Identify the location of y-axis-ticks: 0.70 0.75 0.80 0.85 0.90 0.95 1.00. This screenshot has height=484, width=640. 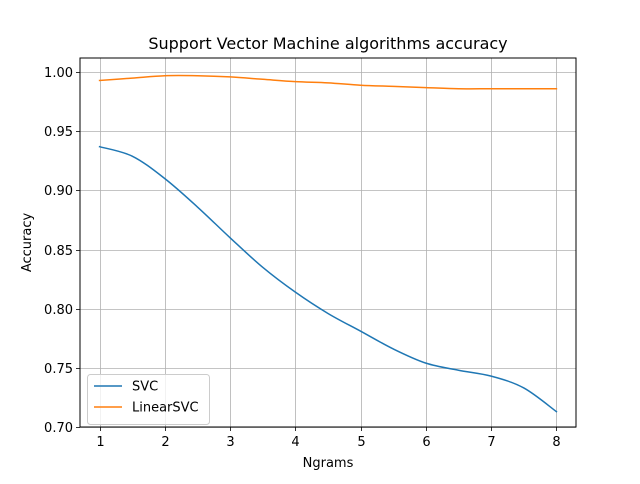
(62, 251).